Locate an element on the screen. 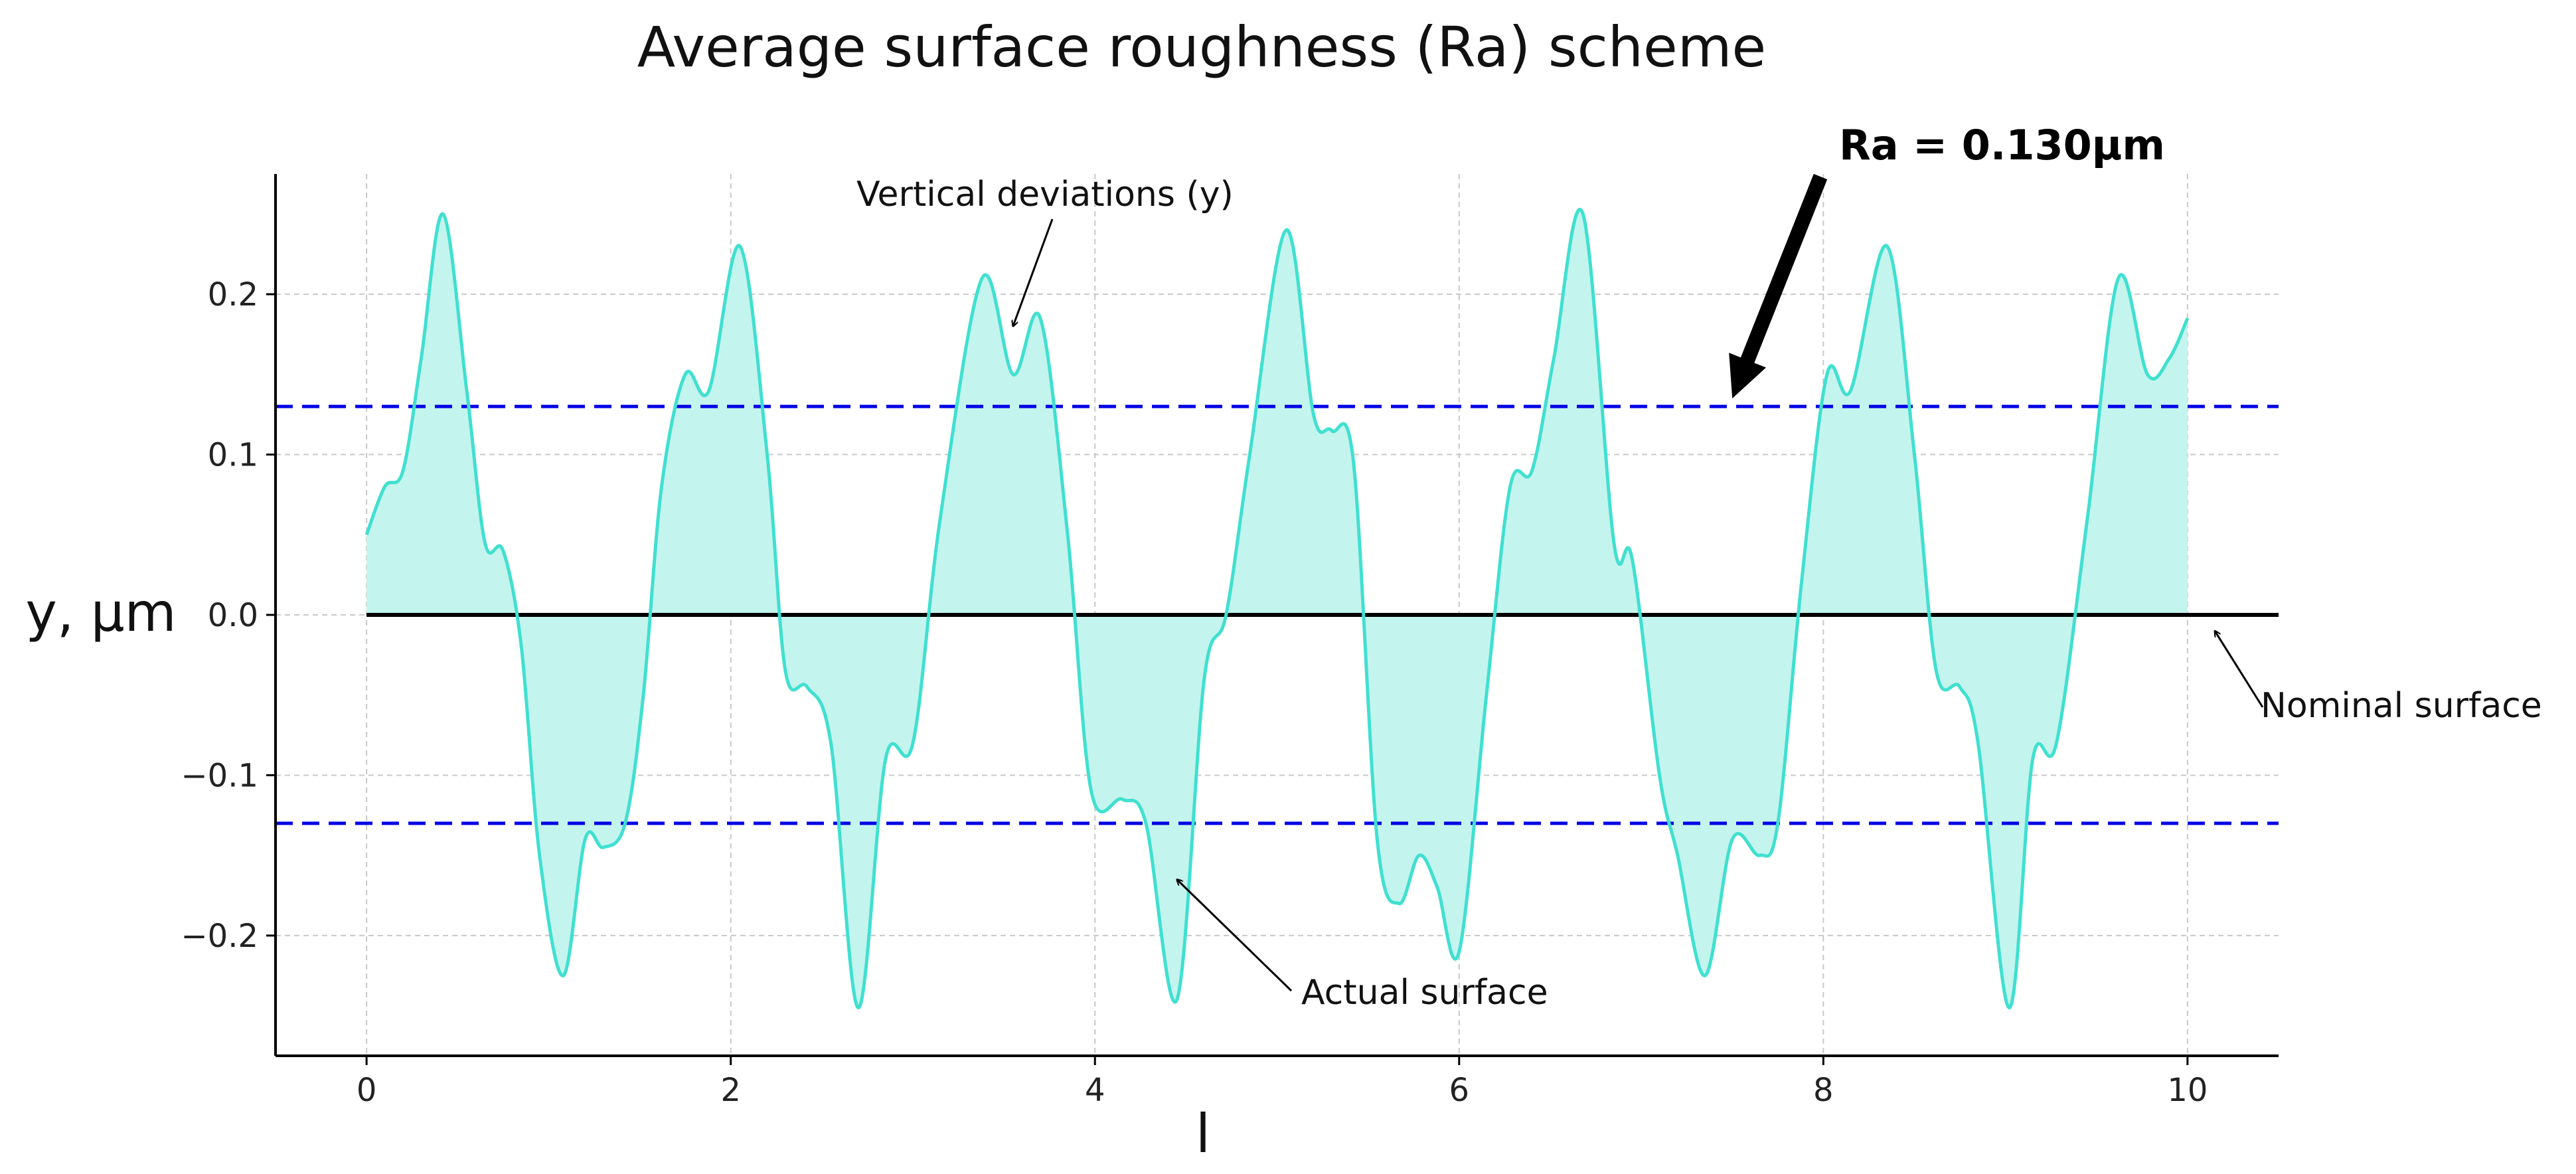 This screenshot has width=2576, height=1174. vertical-deviations-arrow is located at coordinates (1033, 272).